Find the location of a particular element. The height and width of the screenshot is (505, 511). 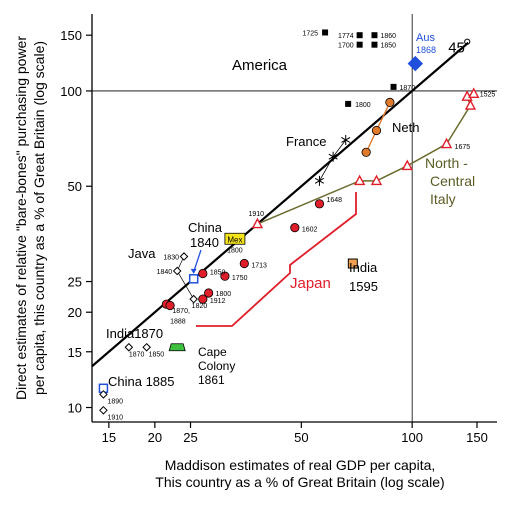

cape-colony-label: Colony is located at coordinates (216, 366).